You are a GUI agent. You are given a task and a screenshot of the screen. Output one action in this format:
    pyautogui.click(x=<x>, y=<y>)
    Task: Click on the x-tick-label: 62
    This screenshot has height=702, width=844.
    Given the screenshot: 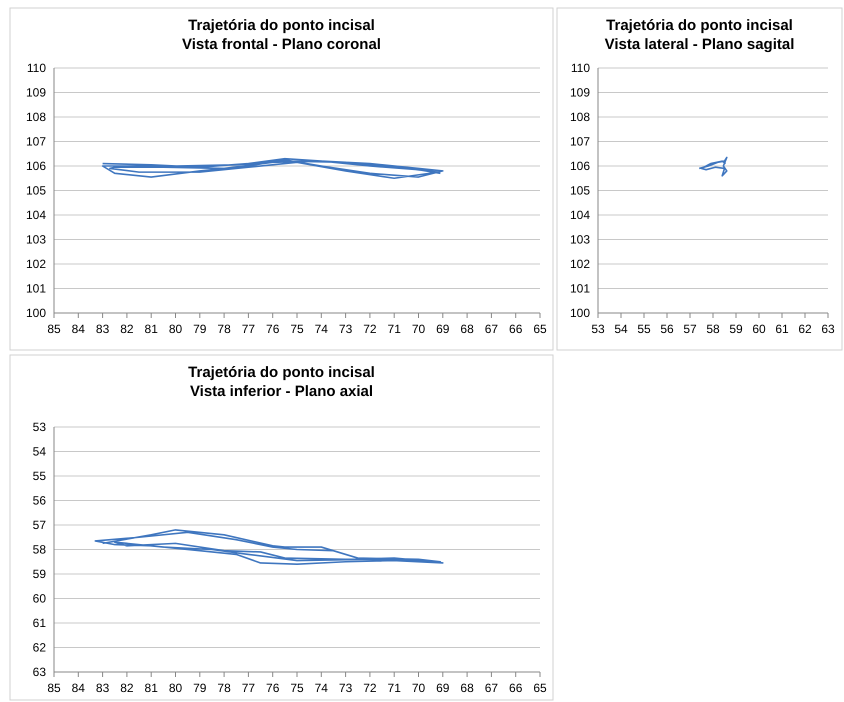 What is the action you would take?
    pyautogui.click(x=805, y=329)
    